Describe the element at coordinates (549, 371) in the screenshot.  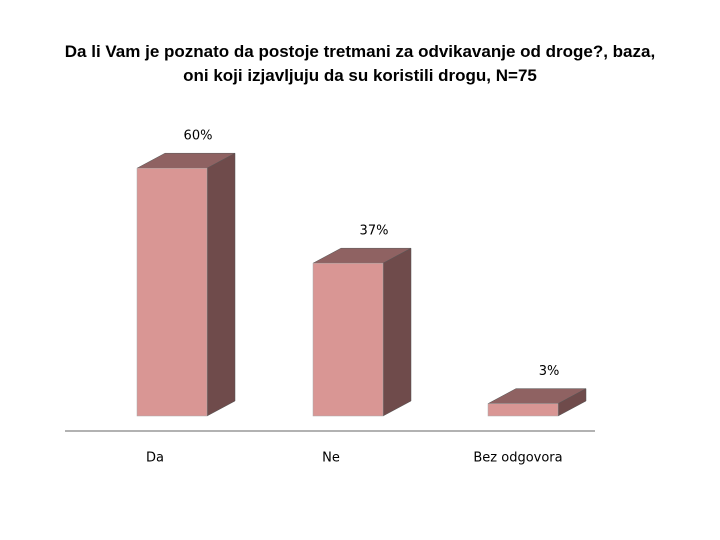
I see `value-label: 3%` at that location.